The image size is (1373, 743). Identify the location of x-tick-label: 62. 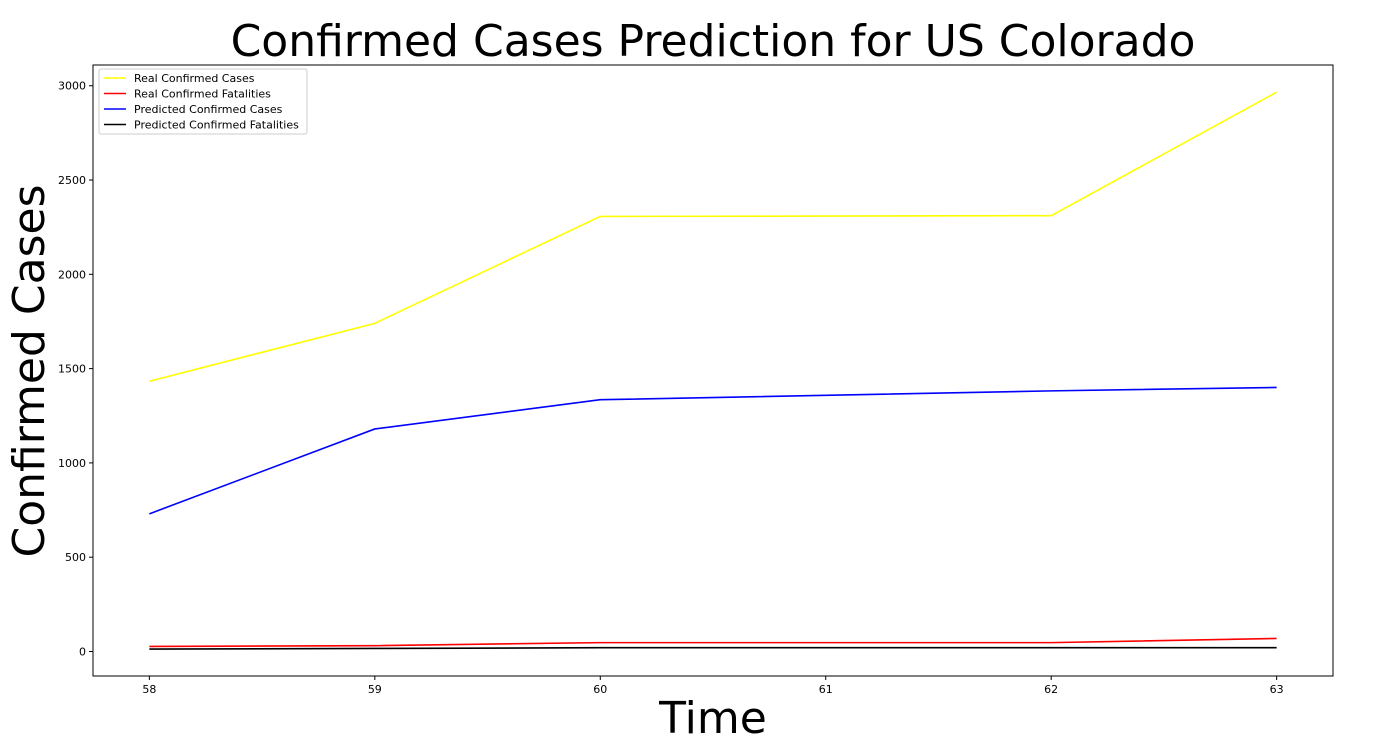
(1051, 689).